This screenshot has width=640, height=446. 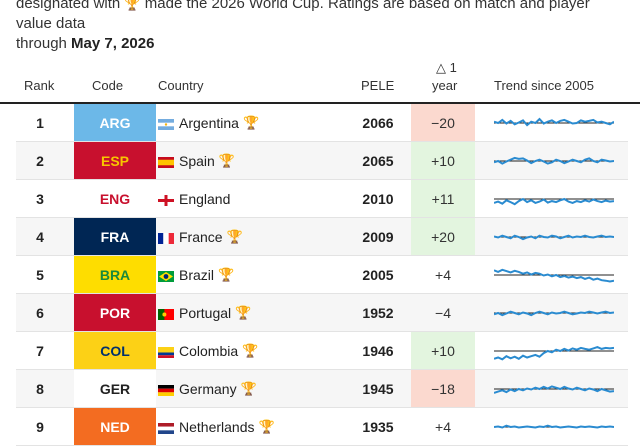 What do you see at coordinates (68, 6) in the screenshot?
I see `intro-line1-prefix: designated with` at bounding box center [68, 6].